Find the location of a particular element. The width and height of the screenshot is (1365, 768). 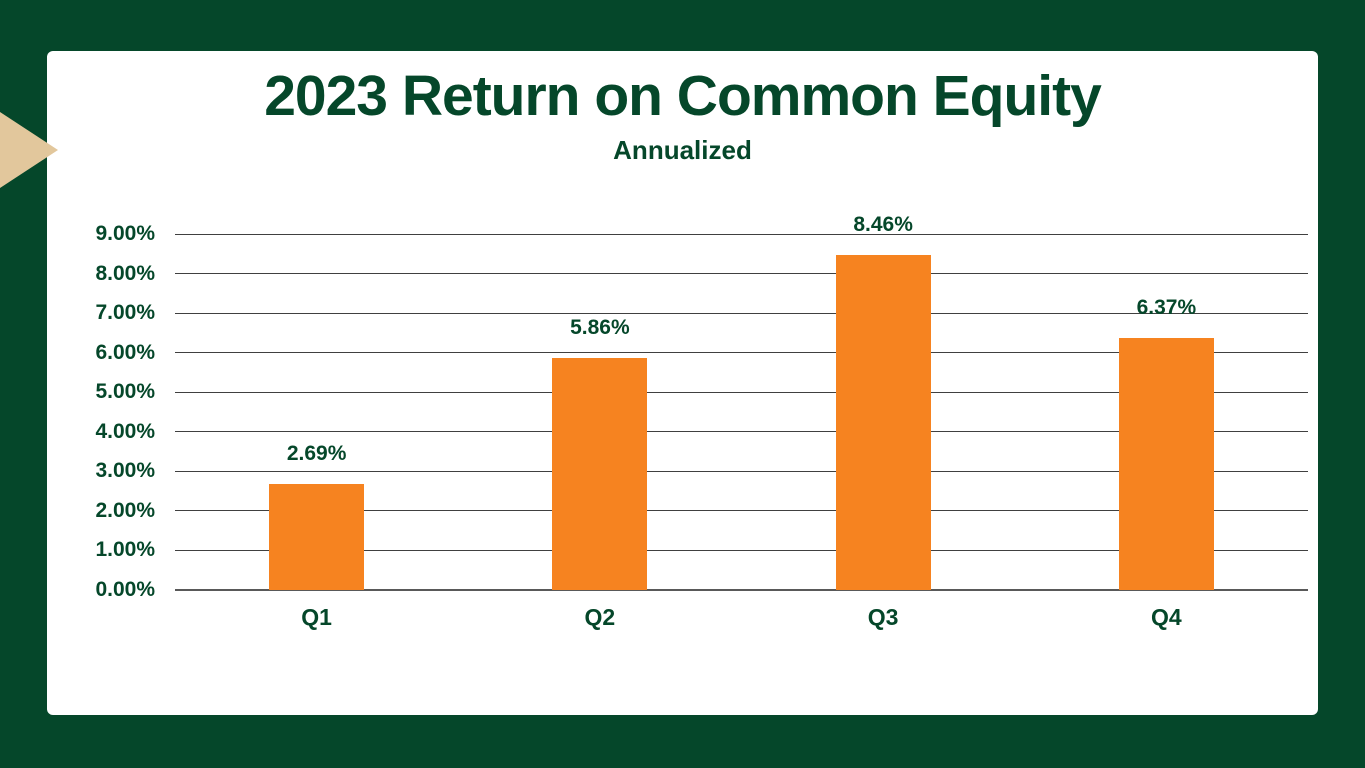

x-axis-line is located at coordinates (741, 590).